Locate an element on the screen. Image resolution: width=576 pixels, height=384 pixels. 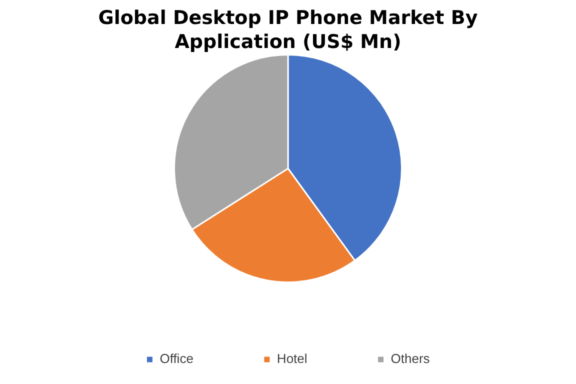
legend-label: Others is located at coordinates (410, 358).